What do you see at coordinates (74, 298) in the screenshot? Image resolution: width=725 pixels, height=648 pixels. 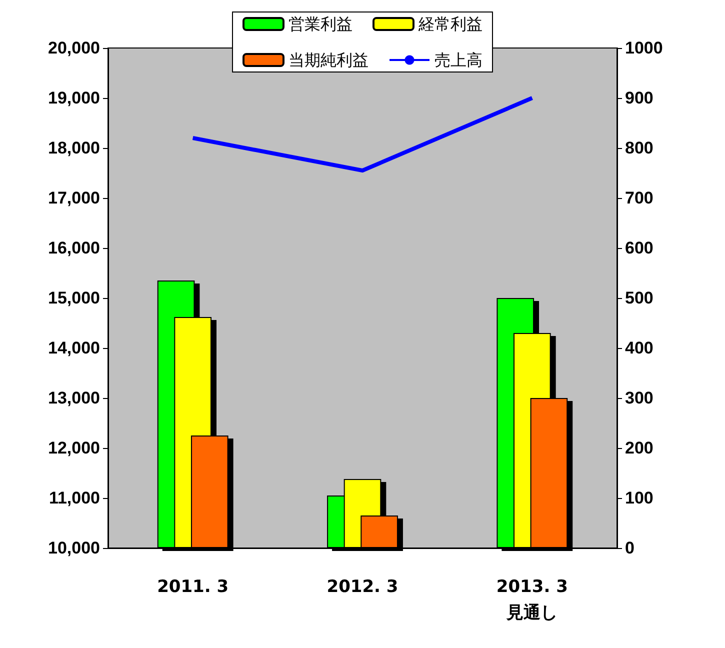 I see `y-tick-label: 15,000` at bounding box center [74, 298].